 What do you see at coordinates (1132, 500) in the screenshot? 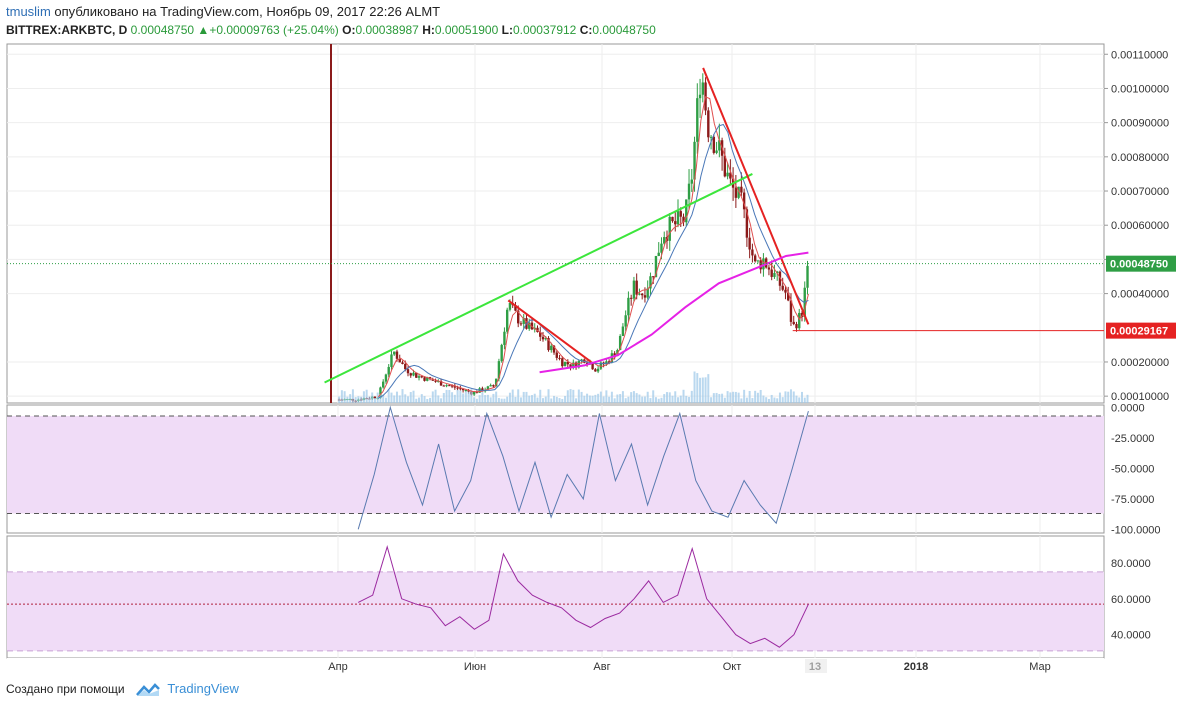
I see `stoch-tick-label: -75.0000` at bounding box center [1132, 500].